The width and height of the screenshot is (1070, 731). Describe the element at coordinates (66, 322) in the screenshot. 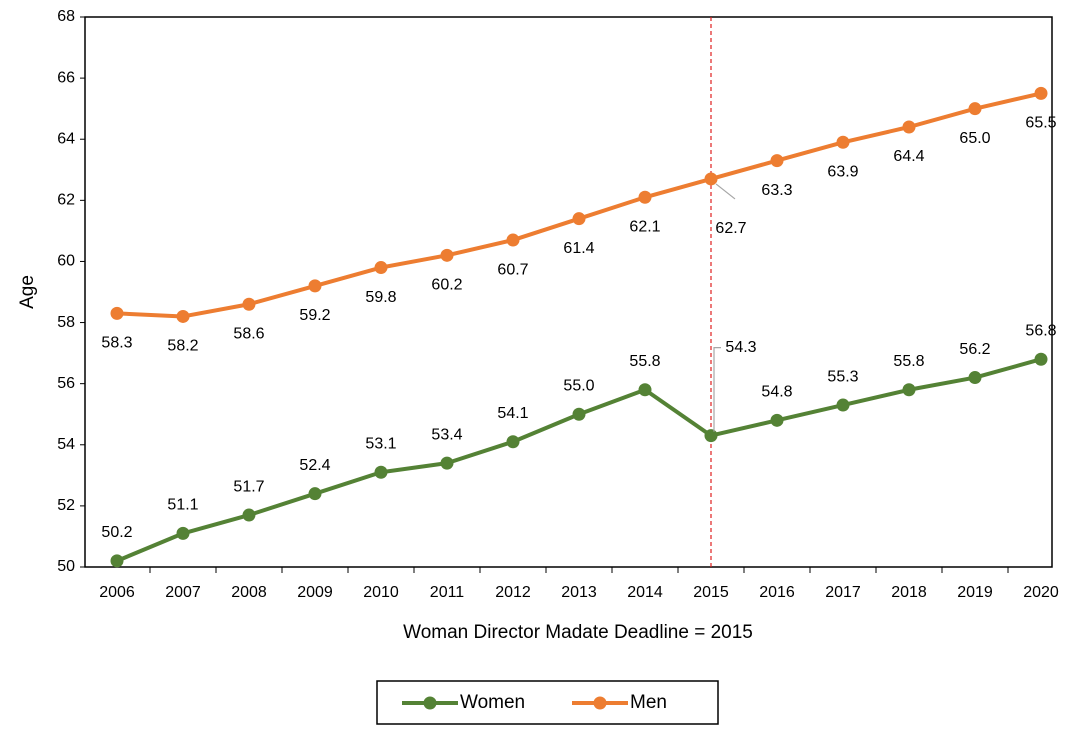

I see `y-tick-label: 58` at that location.